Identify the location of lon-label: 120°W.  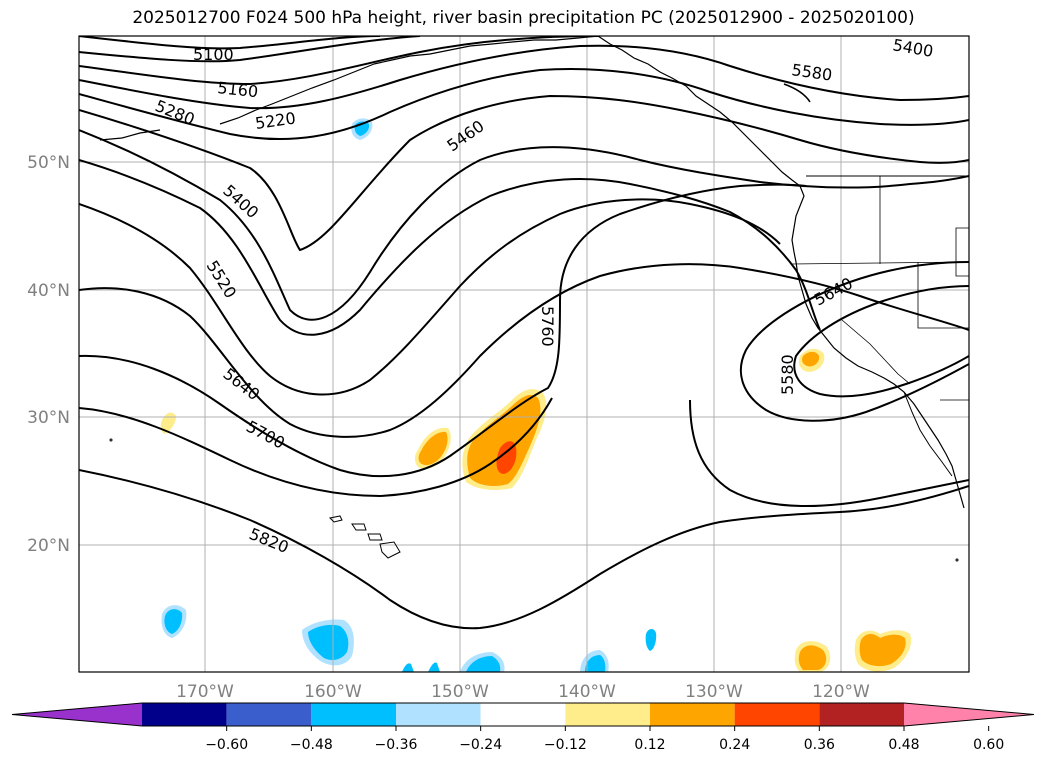
(841, 692).